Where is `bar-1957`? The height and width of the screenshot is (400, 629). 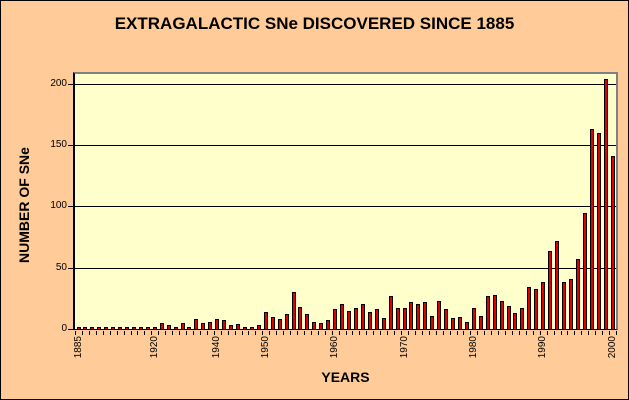 bar-1957 is located at coordinates (314, 325).